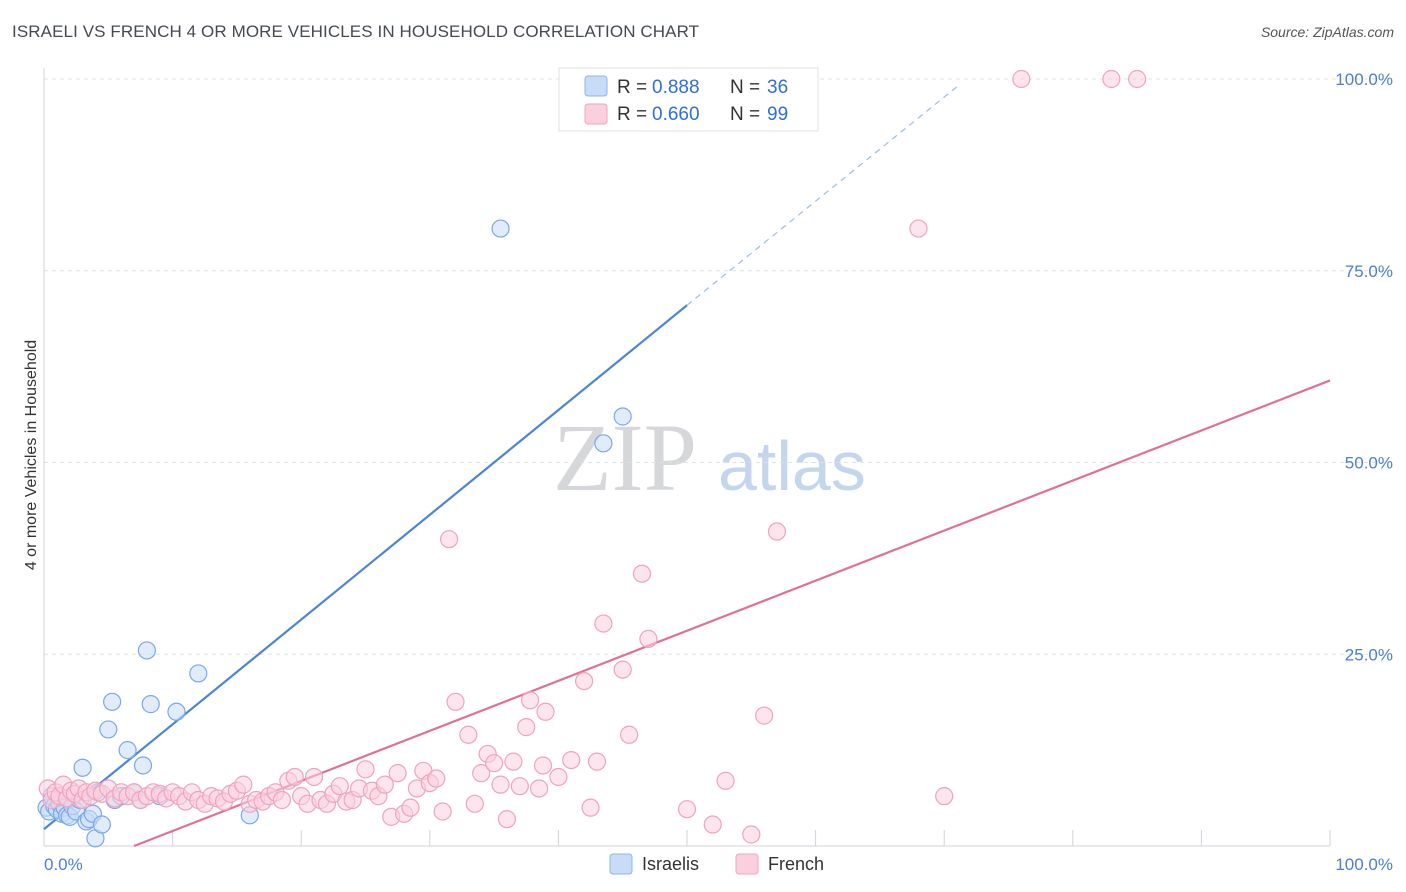 The width and height of the screenshot is (1406, 892). What do you see at coordinates (1364, 79) in the screenshot?
I see `y-tick-label: 100.0%` at bounding box center [1364, 79].